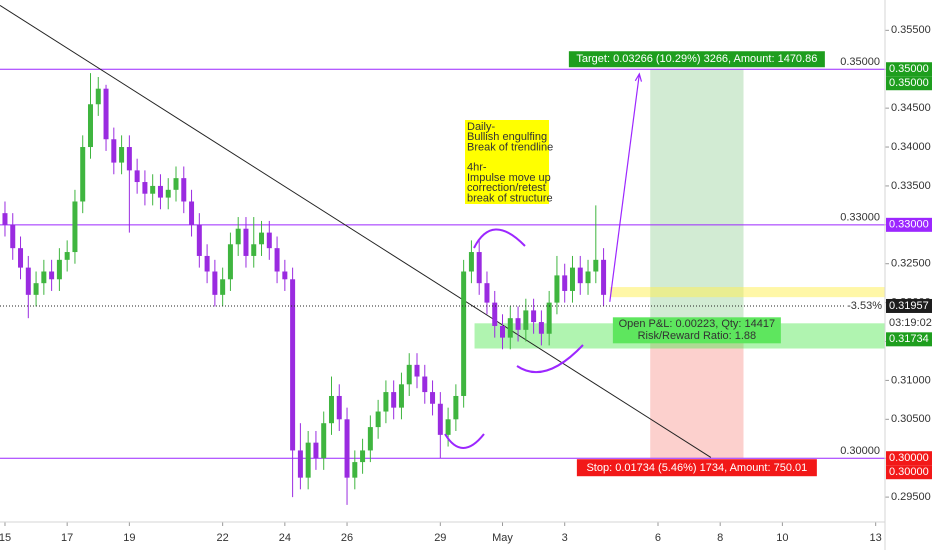 The width and height of the screenshot is (932, 550). I want to click on stop-label-box, so click(696, 468).